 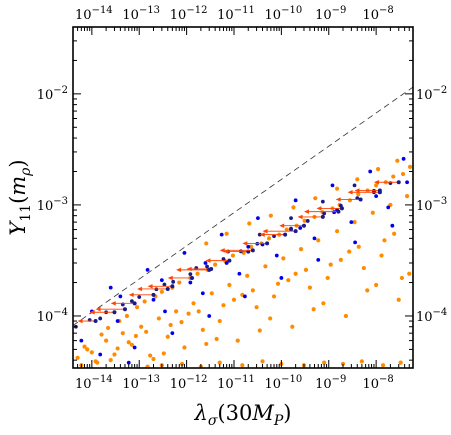 What do you see at coordinates (377, 383) in the screenshot?
I see `x-tick-label-bottom: 10⁻⁸` at bounding box center [377, 383].